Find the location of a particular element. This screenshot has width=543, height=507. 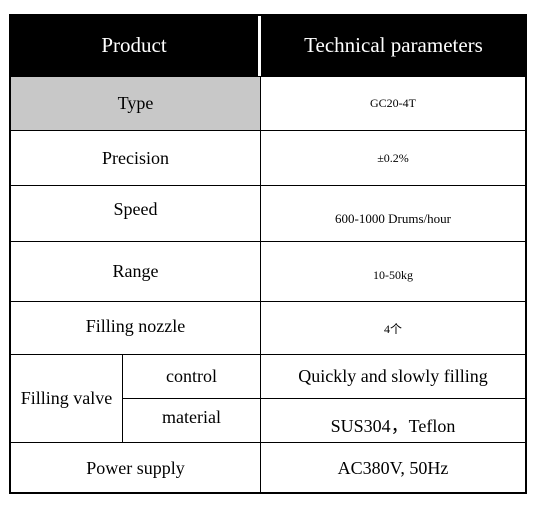

value-cell: AC380V, 50Hz is located at coordinates (393, 468).